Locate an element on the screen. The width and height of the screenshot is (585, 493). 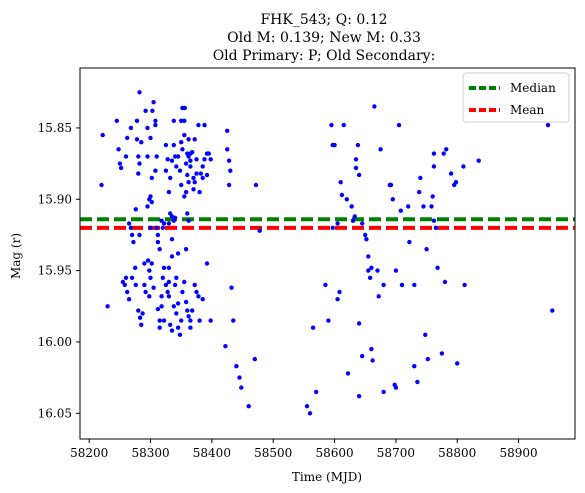
x-tick-label: 58900 is located at coordinates (518, 453).